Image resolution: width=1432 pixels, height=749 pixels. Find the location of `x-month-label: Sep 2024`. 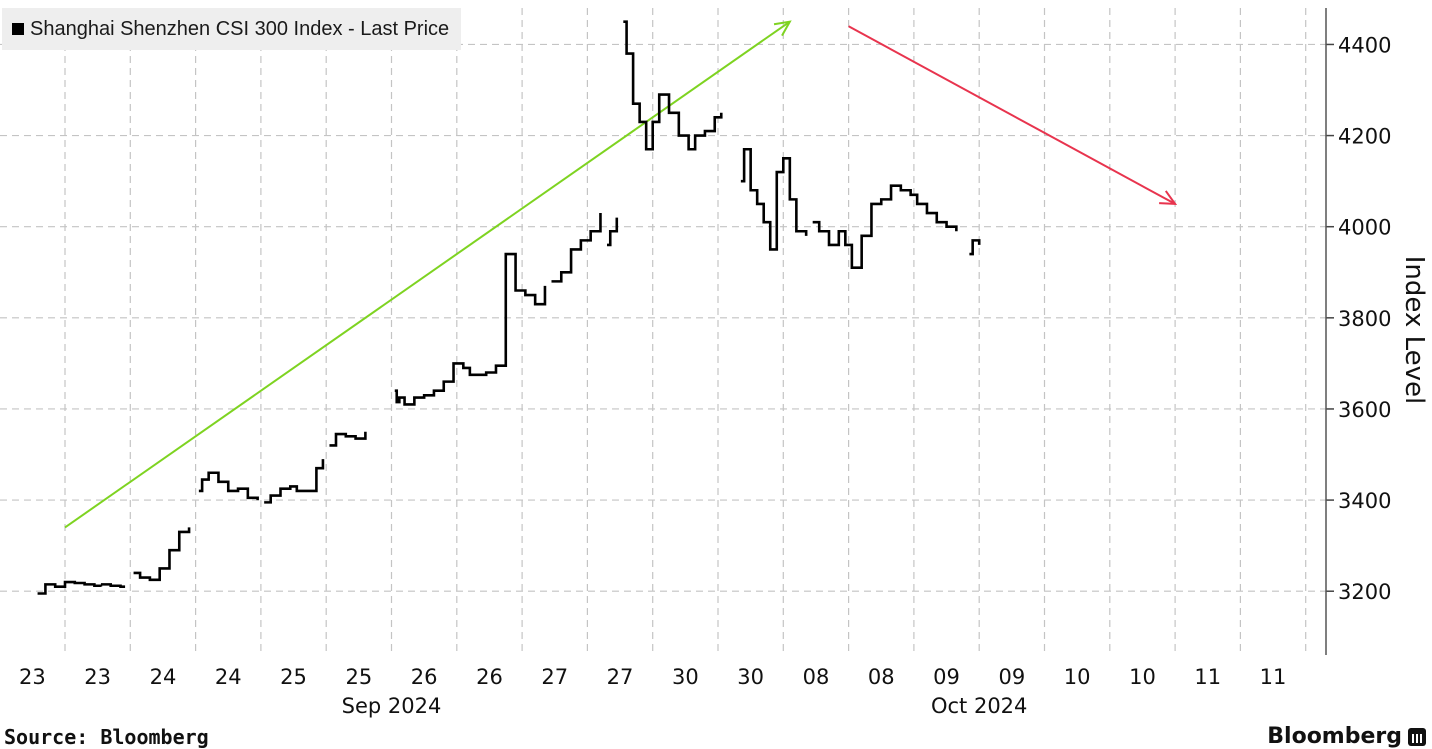

x-month-label: Sep 2024 is located at coordinates (392, 706).